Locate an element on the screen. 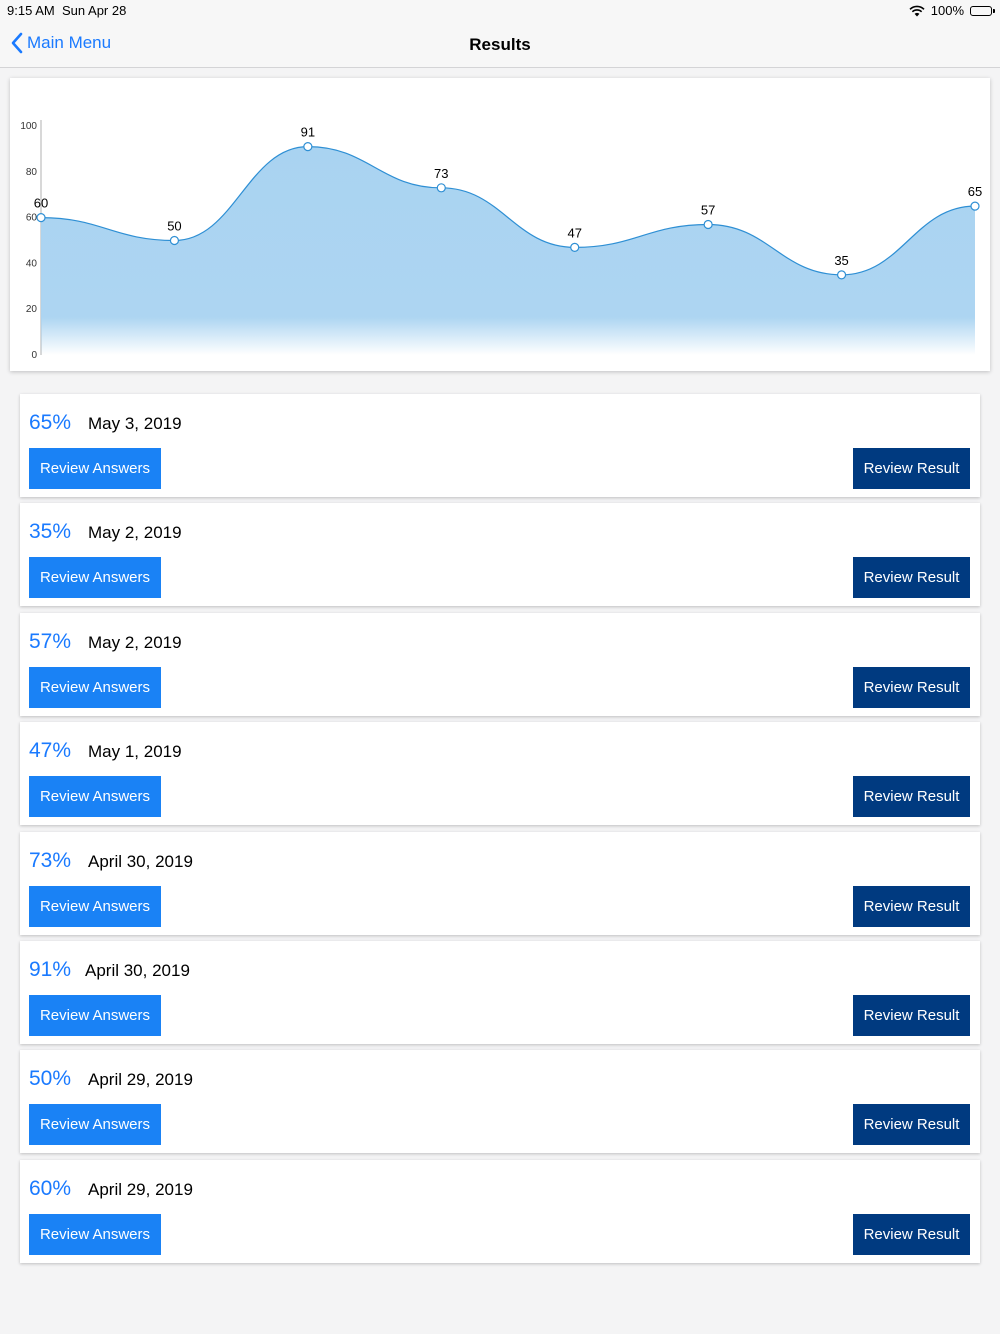  data-points: 60 50 91 73 47 57 35 65 is located at coordinates (508, 202).